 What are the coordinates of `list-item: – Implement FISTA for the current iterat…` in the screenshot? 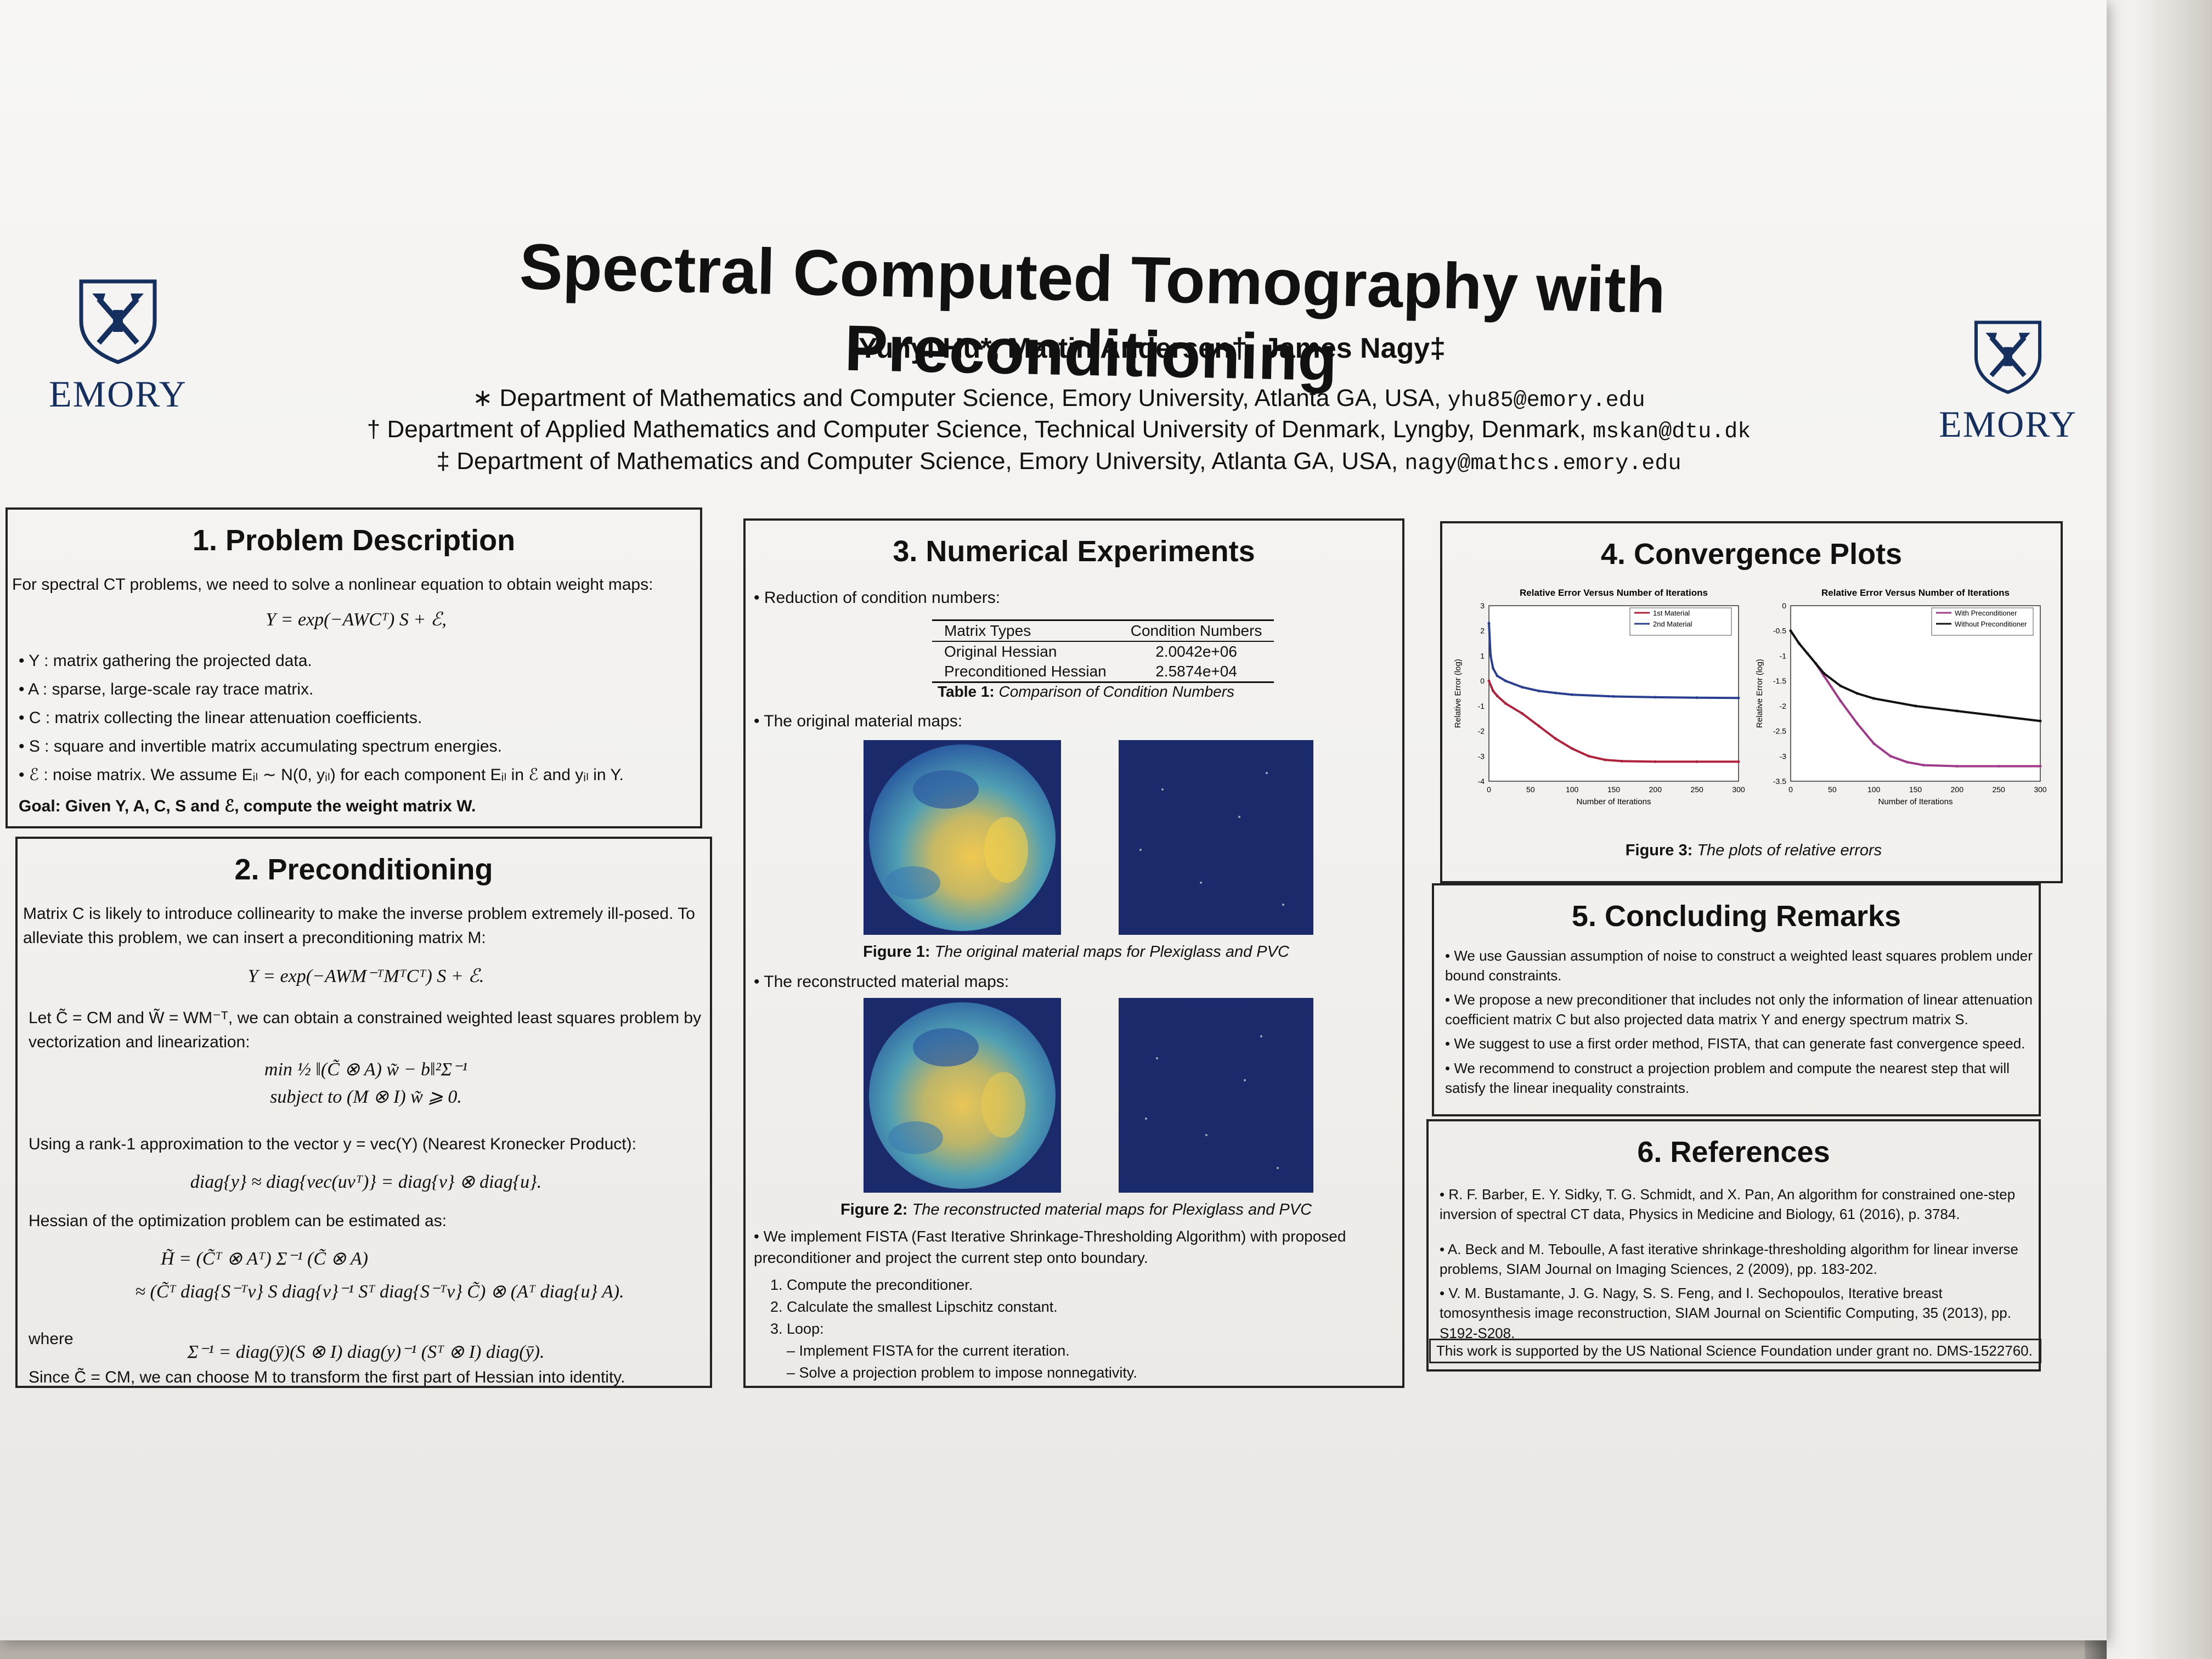 It's located at (928, 1351).